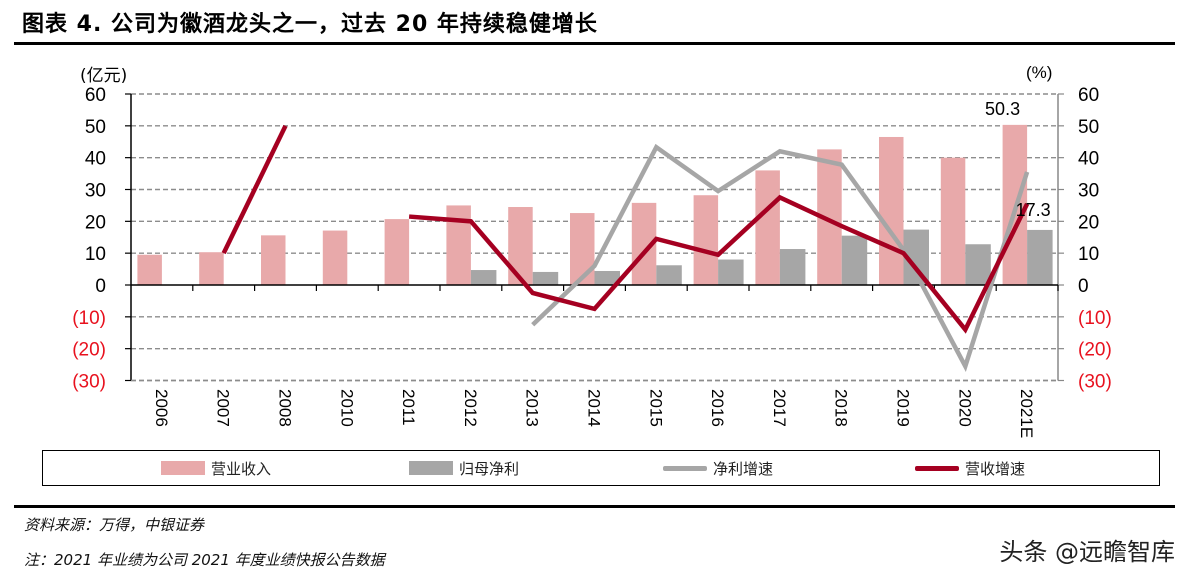 Image resolution: width=1189 pixels, height=581 pixels. I want to click on category-label: 2012, so click(470, 408).